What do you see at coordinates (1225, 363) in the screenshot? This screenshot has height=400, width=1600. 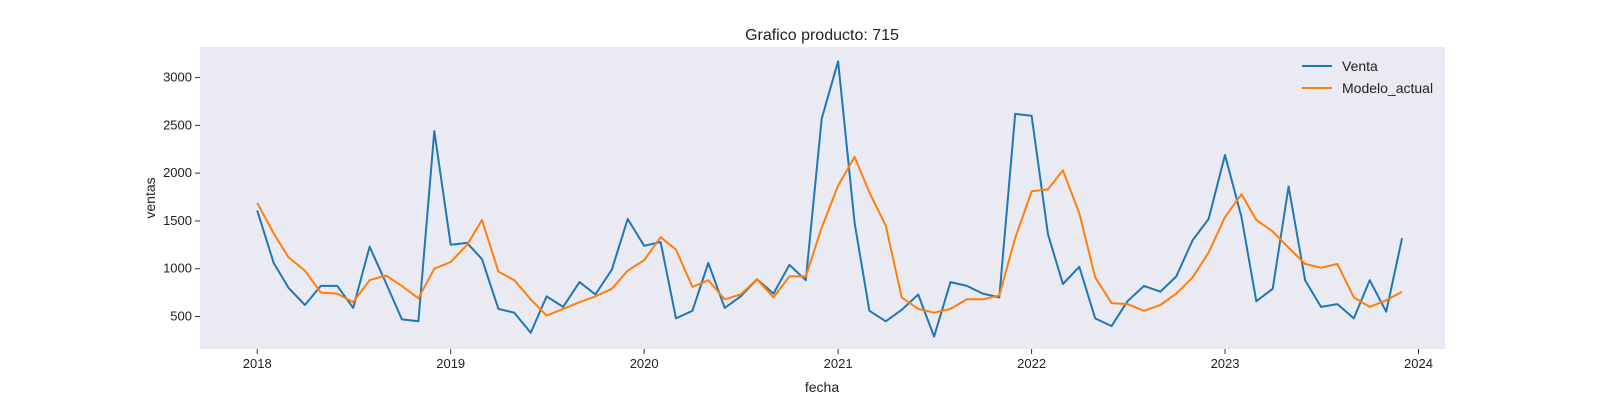 I see `x-tick-label: 2023` at bounding box center [1225, 363].